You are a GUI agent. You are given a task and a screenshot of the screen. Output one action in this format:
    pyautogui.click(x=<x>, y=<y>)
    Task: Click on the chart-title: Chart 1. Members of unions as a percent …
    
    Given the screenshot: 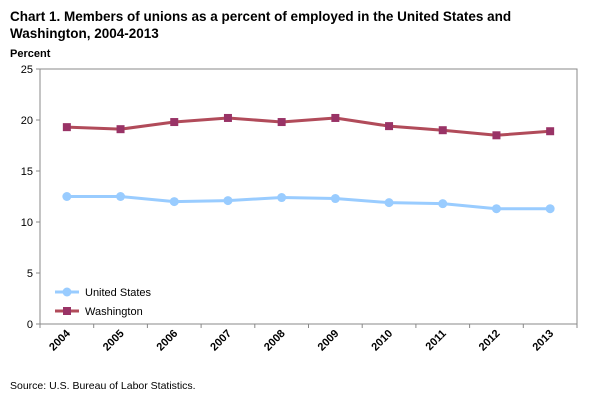 What is the action you would take?
    pyautogui.click(x=261, y=25)
    